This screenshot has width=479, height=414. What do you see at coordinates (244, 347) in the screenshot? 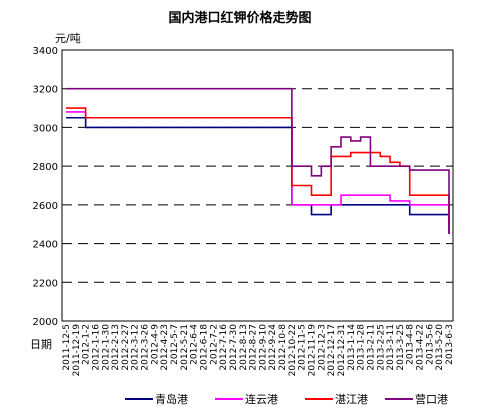
I see `x-tick-label: 2012-8-13` at bounding box center [244, 347].